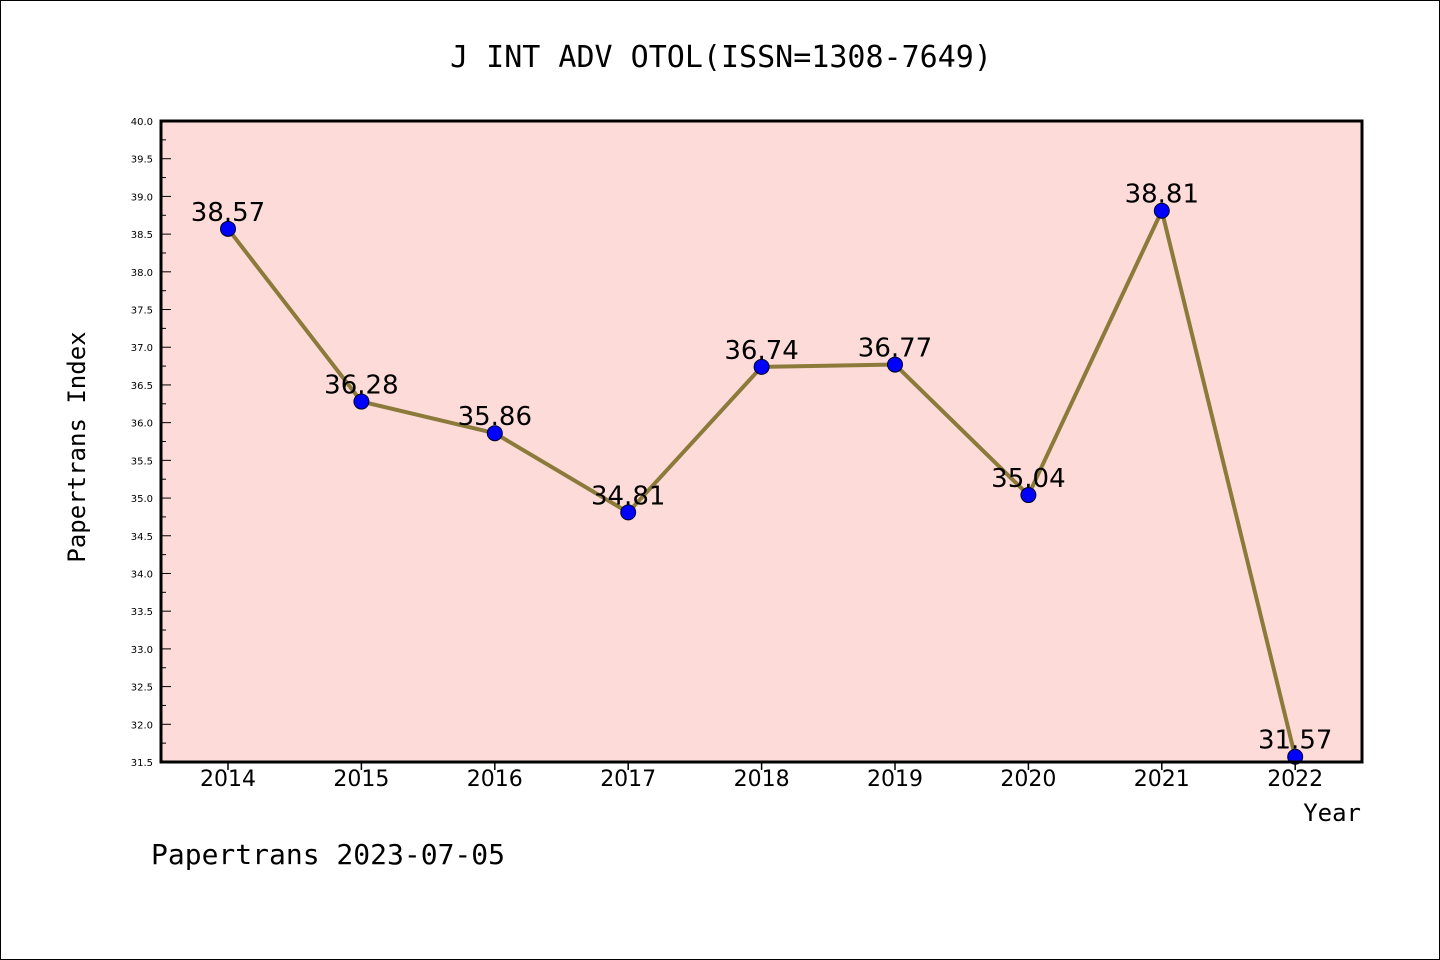 The width and height of the screenshot is (1440, 960). What do you see at coordinates (142, 348) in the screenshot?
I see `y-tick-label: 37.0` at bounding box center [142, 348].